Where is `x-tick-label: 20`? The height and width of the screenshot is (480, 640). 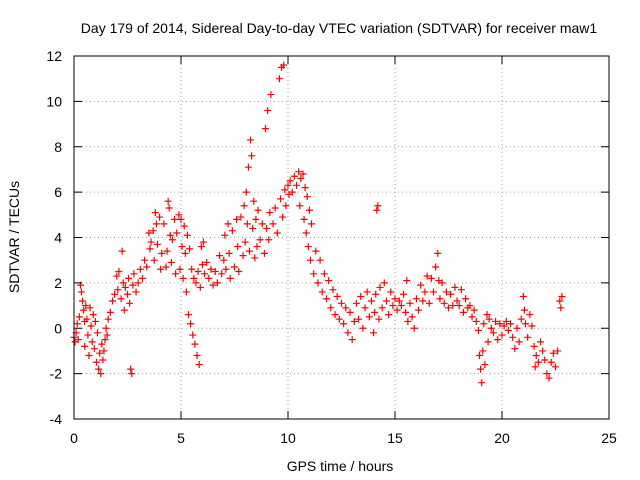 x-tick-label: 20 is located at coordinates (502, 438).